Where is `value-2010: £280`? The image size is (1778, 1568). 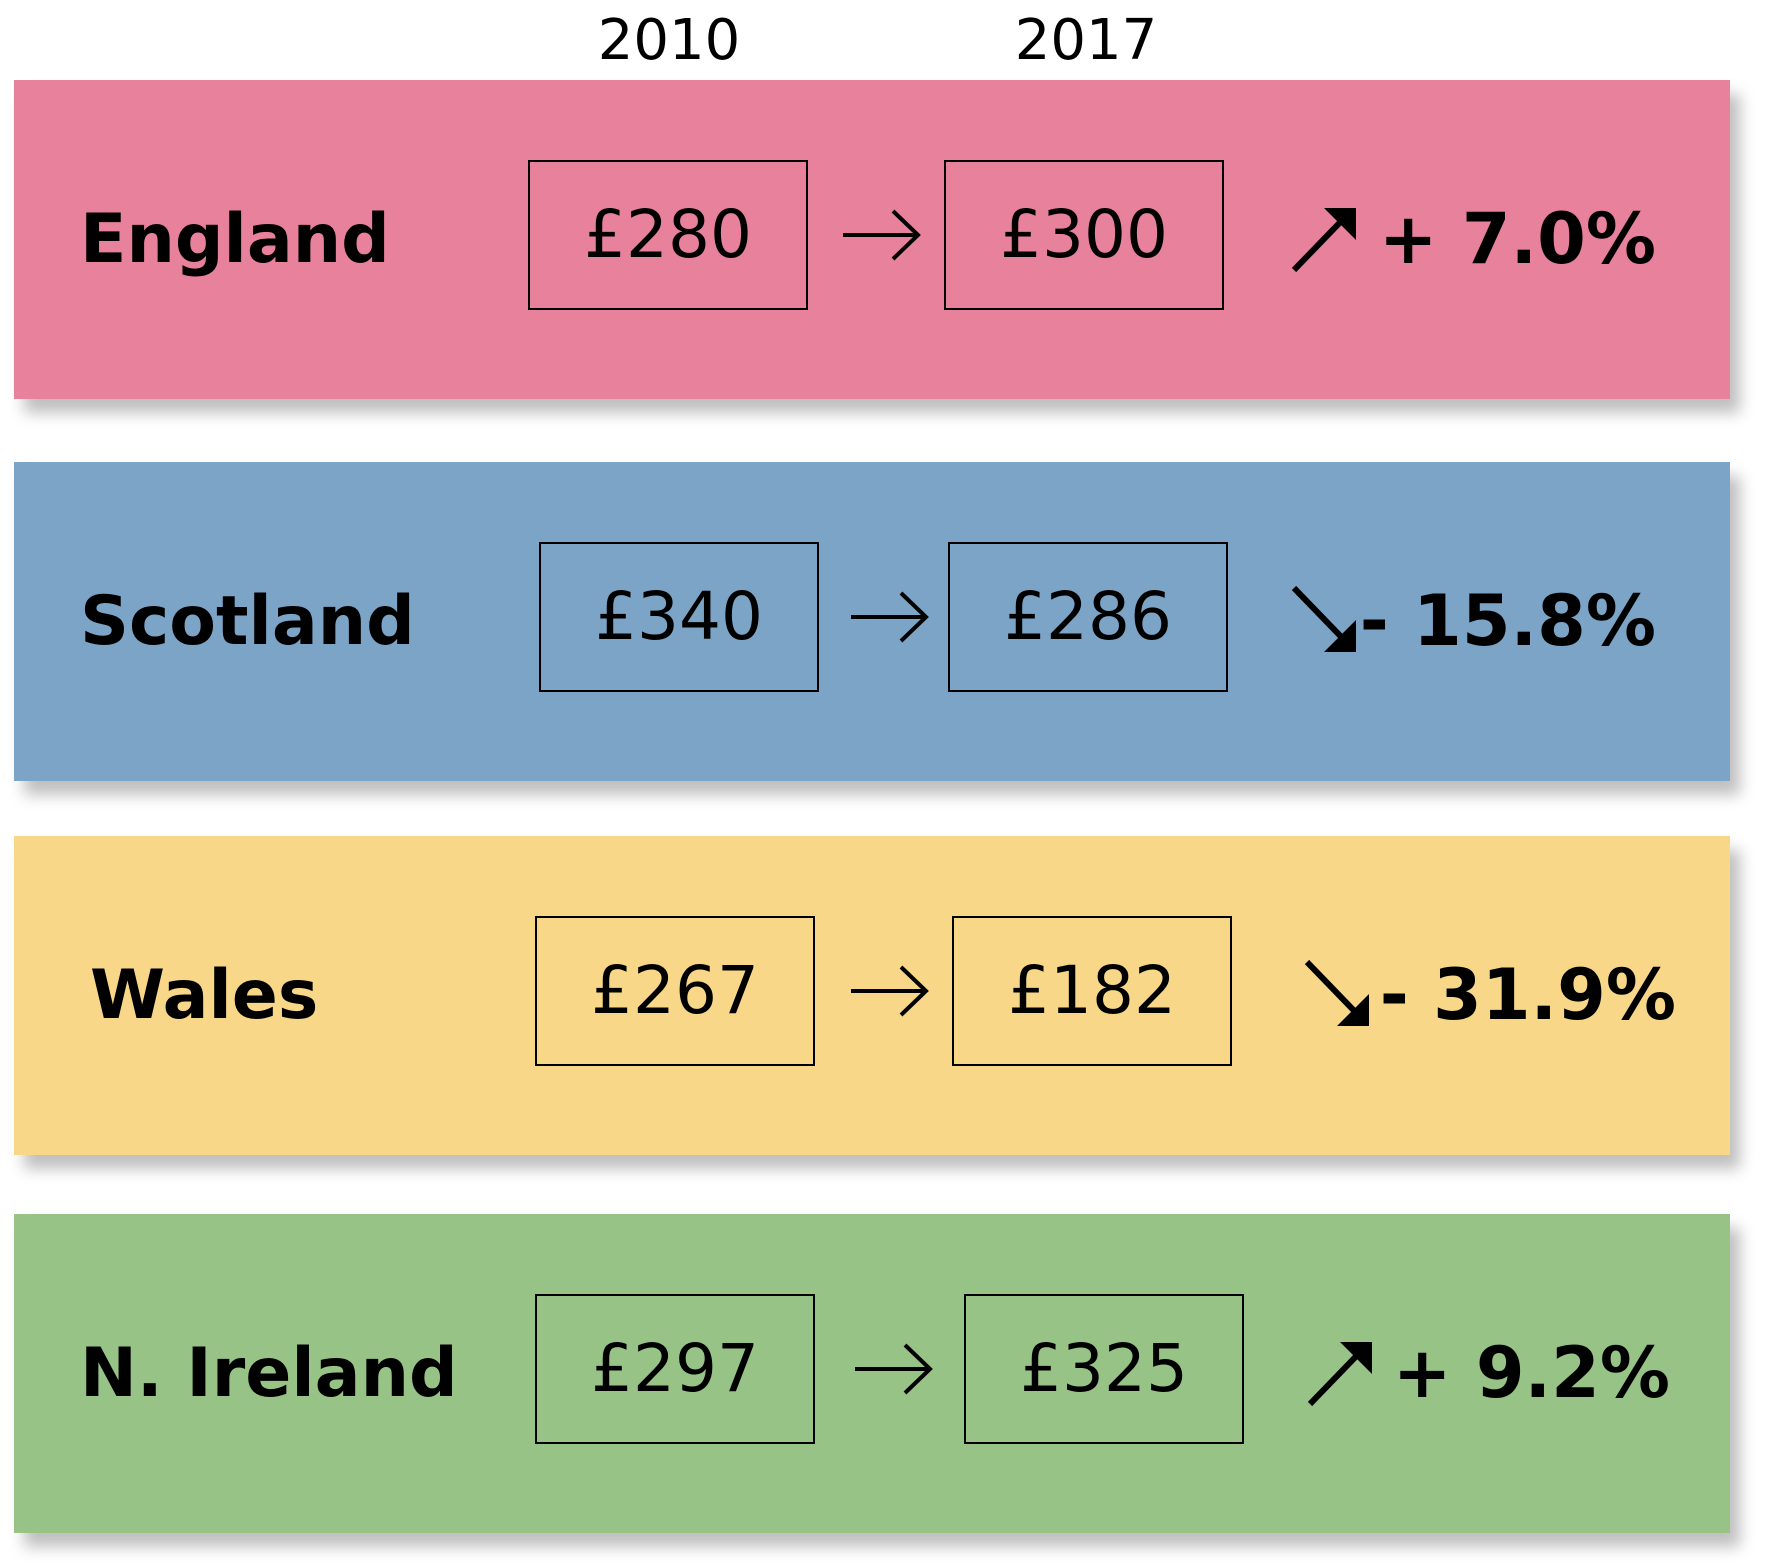
value-2010: £280 is located at coordinates (668, 235).